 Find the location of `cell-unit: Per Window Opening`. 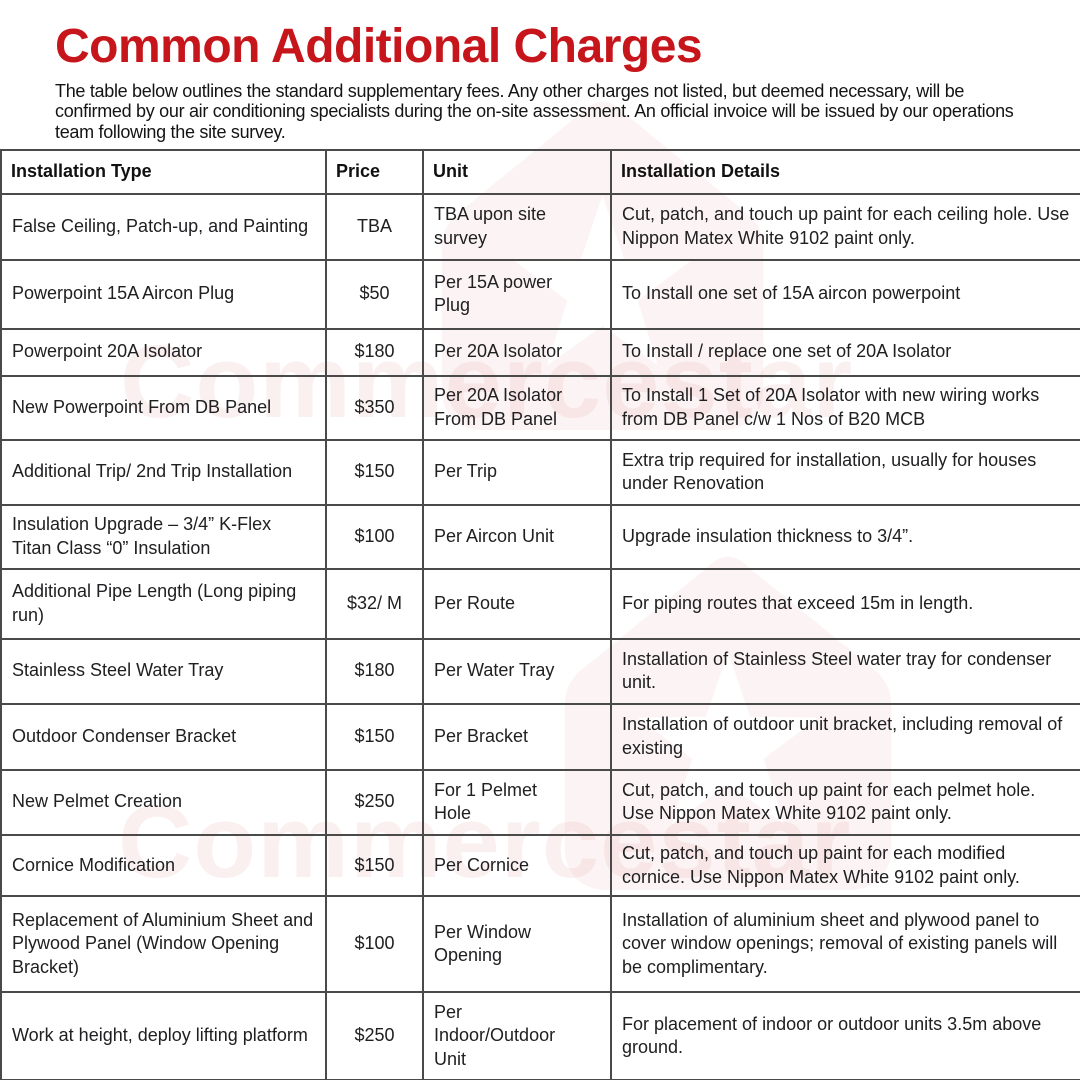

cell-unit: Per Window Opening is located at coordinates (517, 944).